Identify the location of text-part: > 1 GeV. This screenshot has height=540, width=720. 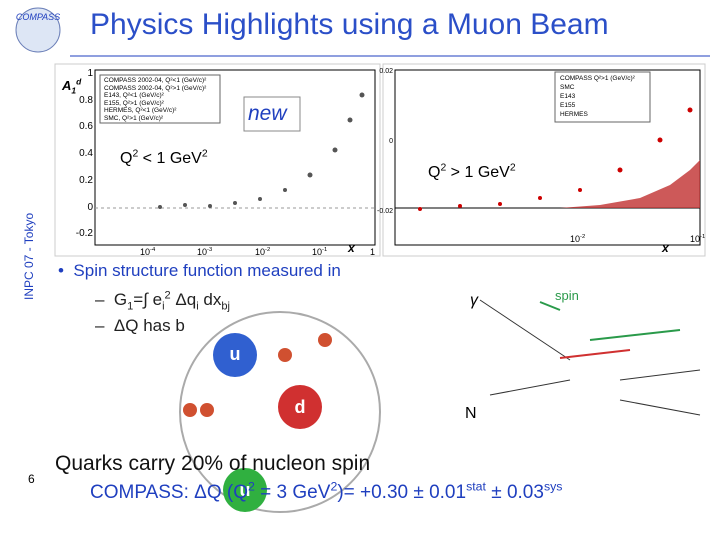
(478, 172).